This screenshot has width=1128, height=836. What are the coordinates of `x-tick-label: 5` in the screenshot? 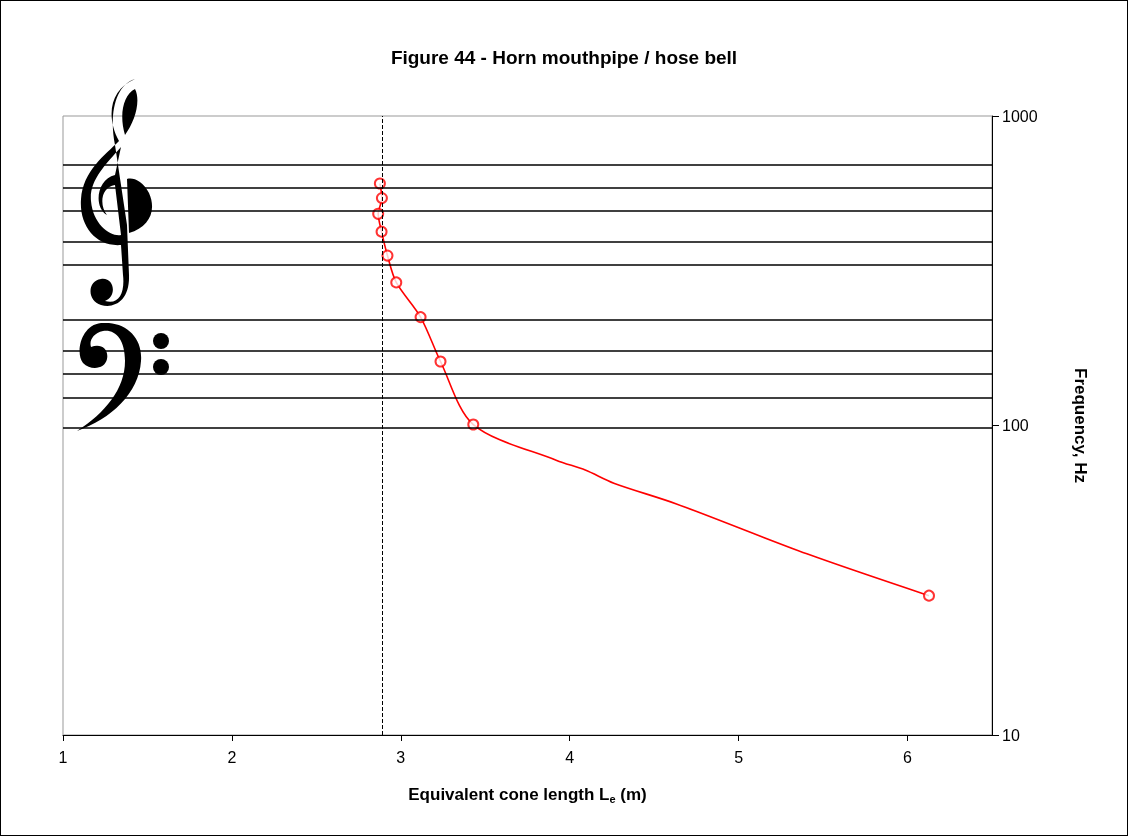 It's located at (739, 757).